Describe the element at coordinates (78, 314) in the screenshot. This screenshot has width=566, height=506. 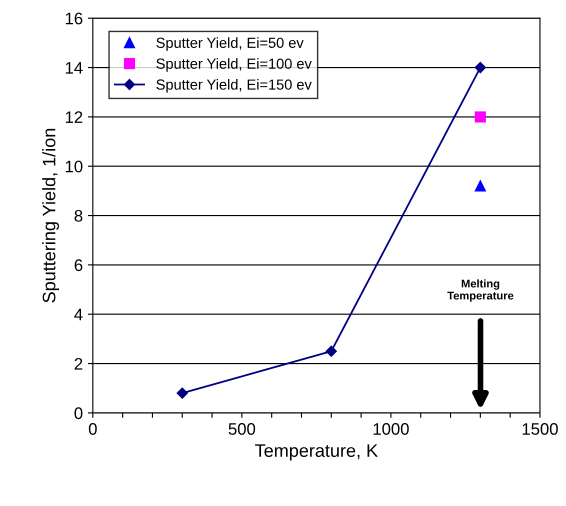
I see `y-tick-label: 4` at that location.